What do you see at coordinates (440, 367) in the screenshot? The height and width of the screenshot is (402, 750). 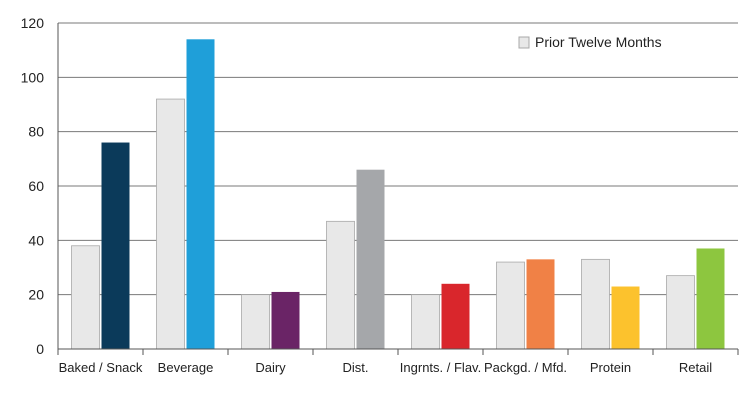 I see `x-category-label: Ingrnts. / Flav.` at bounding box center [440, 367].